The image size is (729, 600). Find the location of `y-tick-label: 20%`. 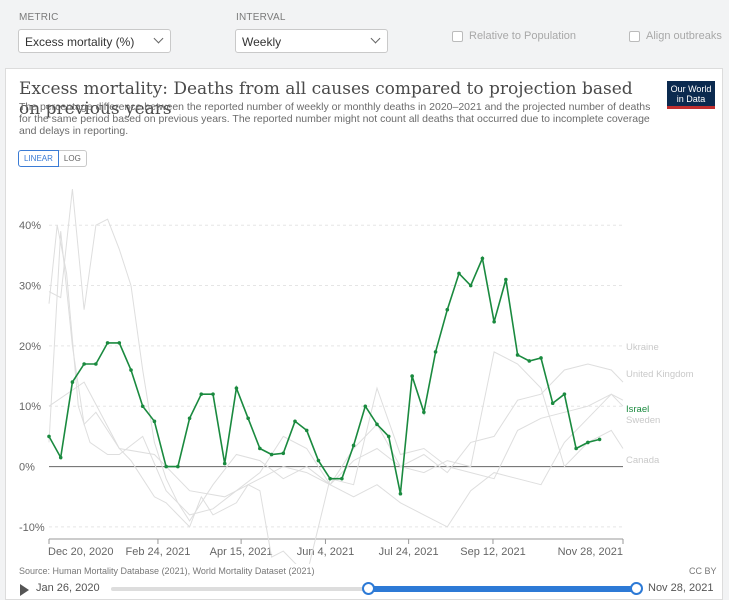

y-tick-label: 20% is located at coordinates (30, 347).